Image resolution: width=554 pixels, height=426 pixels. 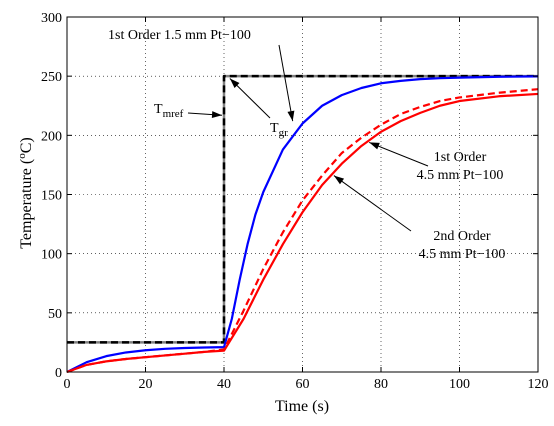 I want to click on arrow-tmref-head, so click(x=217, y=115).